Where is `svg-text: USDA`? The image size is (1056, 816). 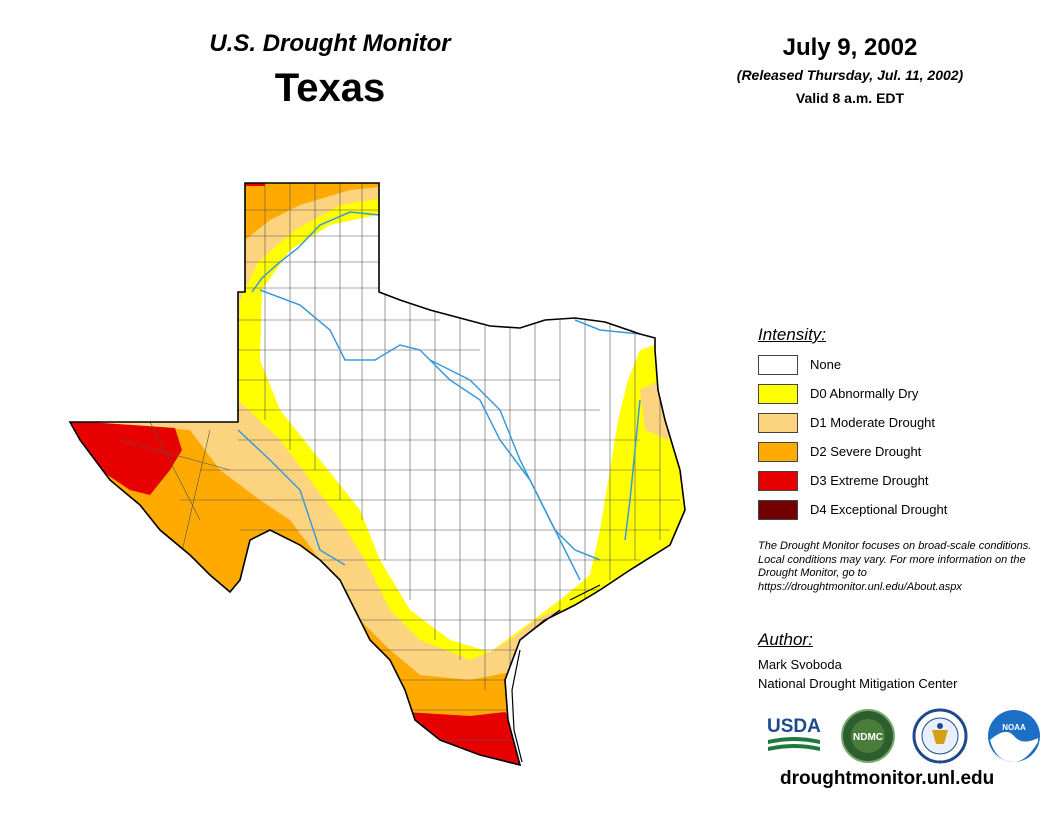
svg-text: USDA is located at coordinates (794, 726).